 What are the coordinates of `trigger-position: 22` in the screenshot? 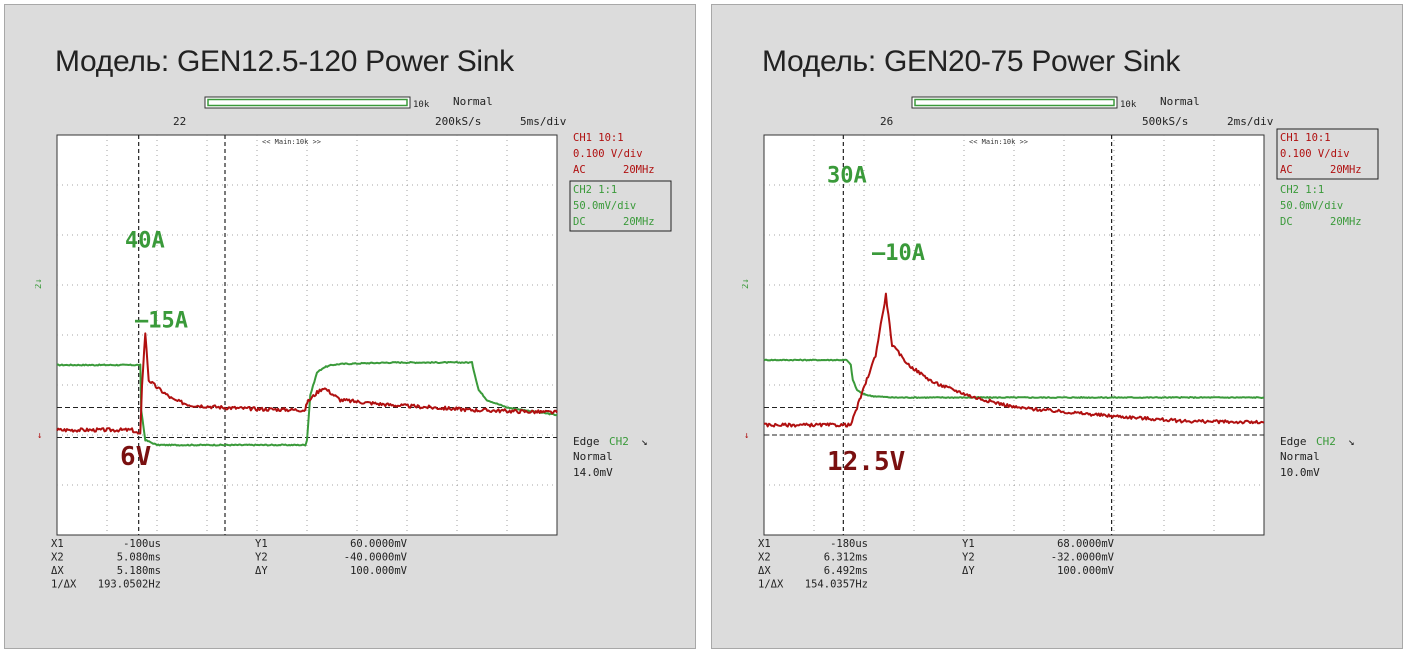 It's located at (179, 121).